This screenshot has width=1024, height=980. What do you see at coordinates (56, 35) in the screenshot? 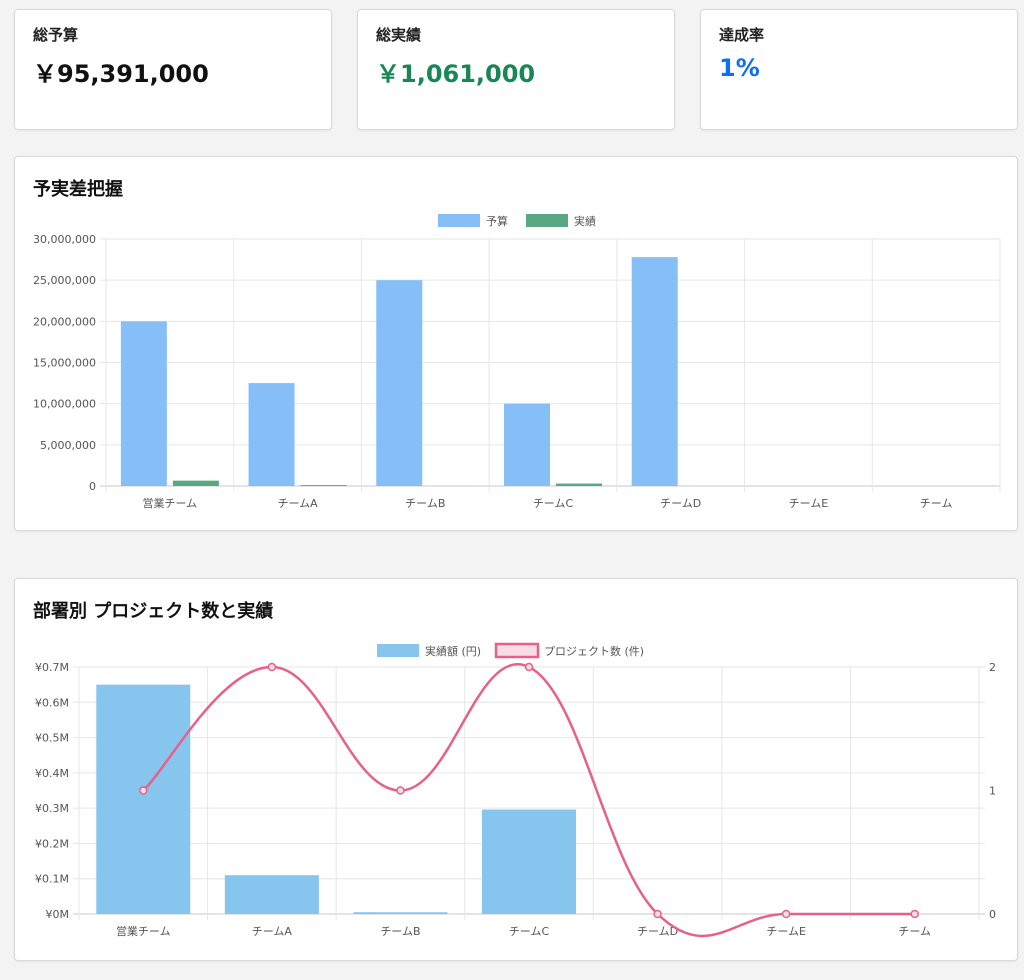
I see `kpi-label: 総予算` at bounding box center [56, 35].